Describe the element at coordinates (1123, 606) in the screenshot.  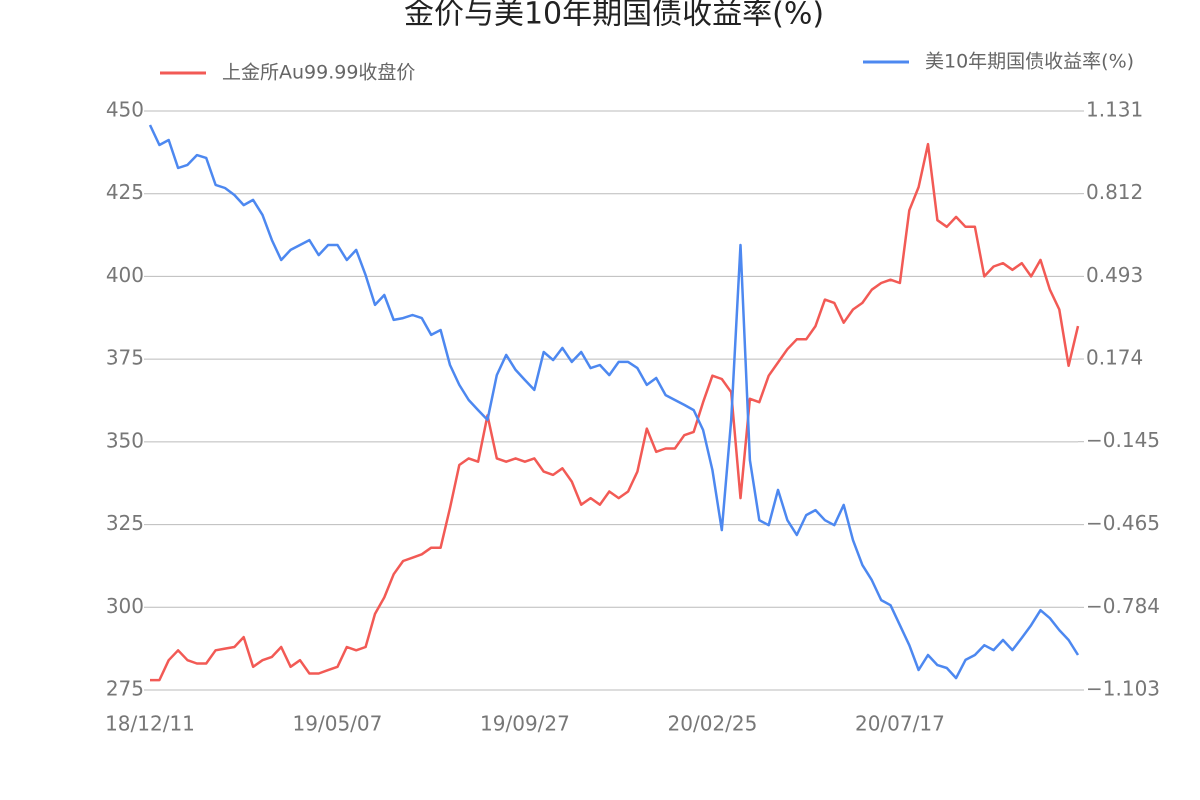
I see `y2-tick-label: −0.784` at that location.